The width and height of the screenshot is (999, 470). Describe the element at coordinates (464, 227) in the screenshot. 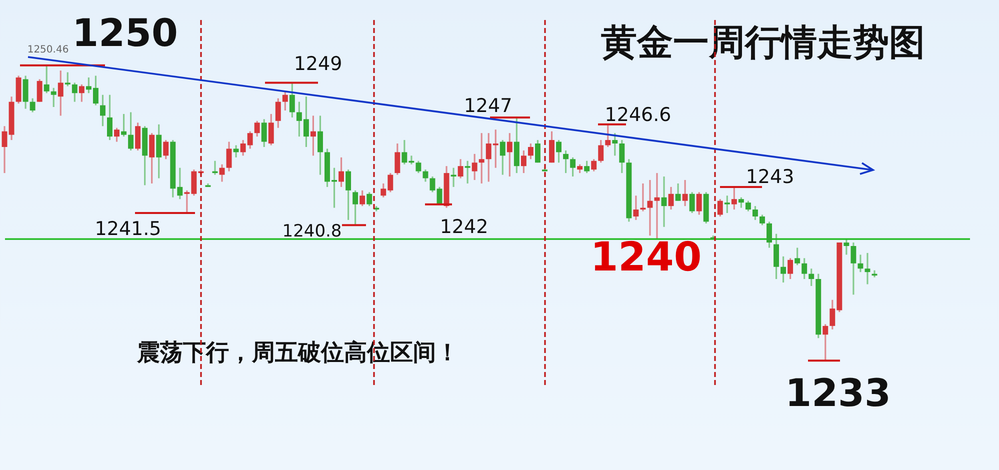

I see `annotation: 1242` at that location.